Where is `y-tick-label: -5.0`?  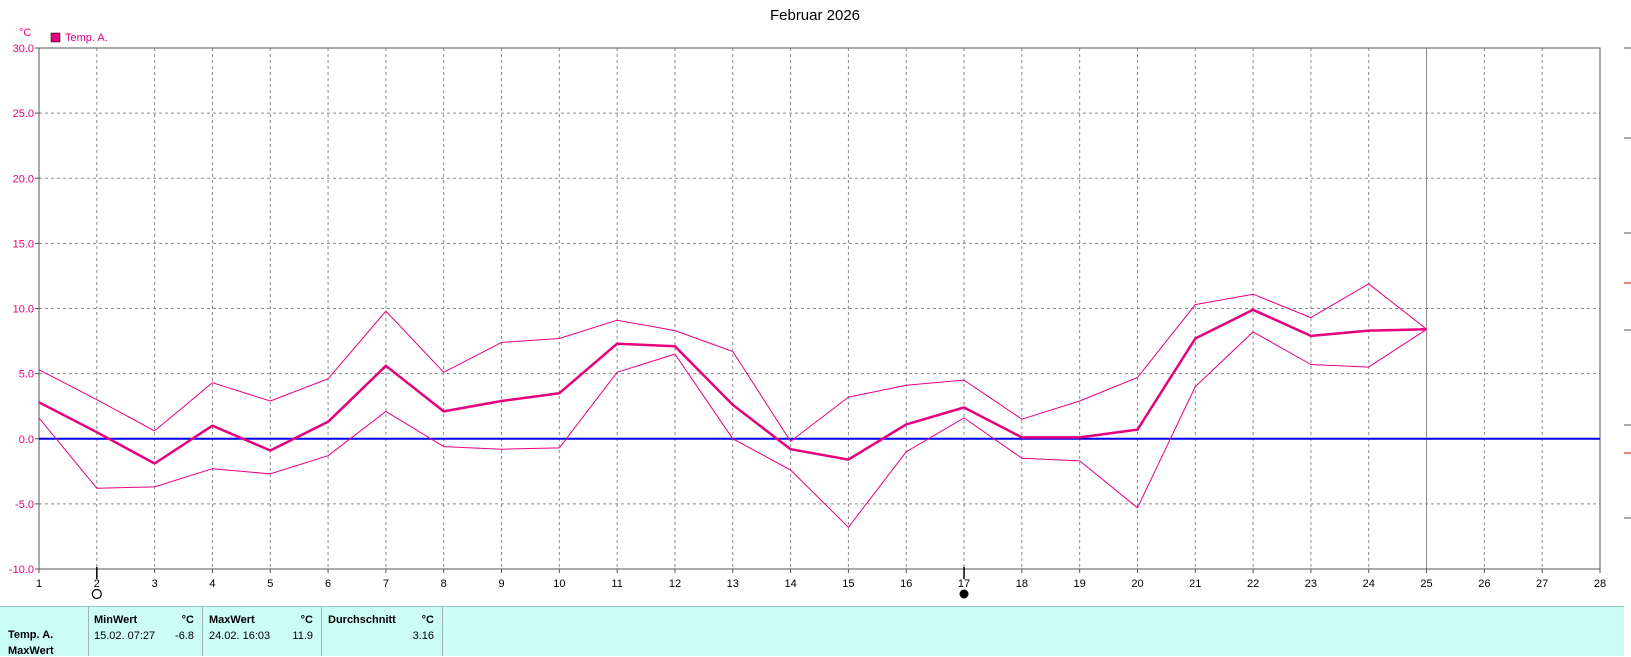
y-tick-label: -5.0 is located at coordinates (24, 505).